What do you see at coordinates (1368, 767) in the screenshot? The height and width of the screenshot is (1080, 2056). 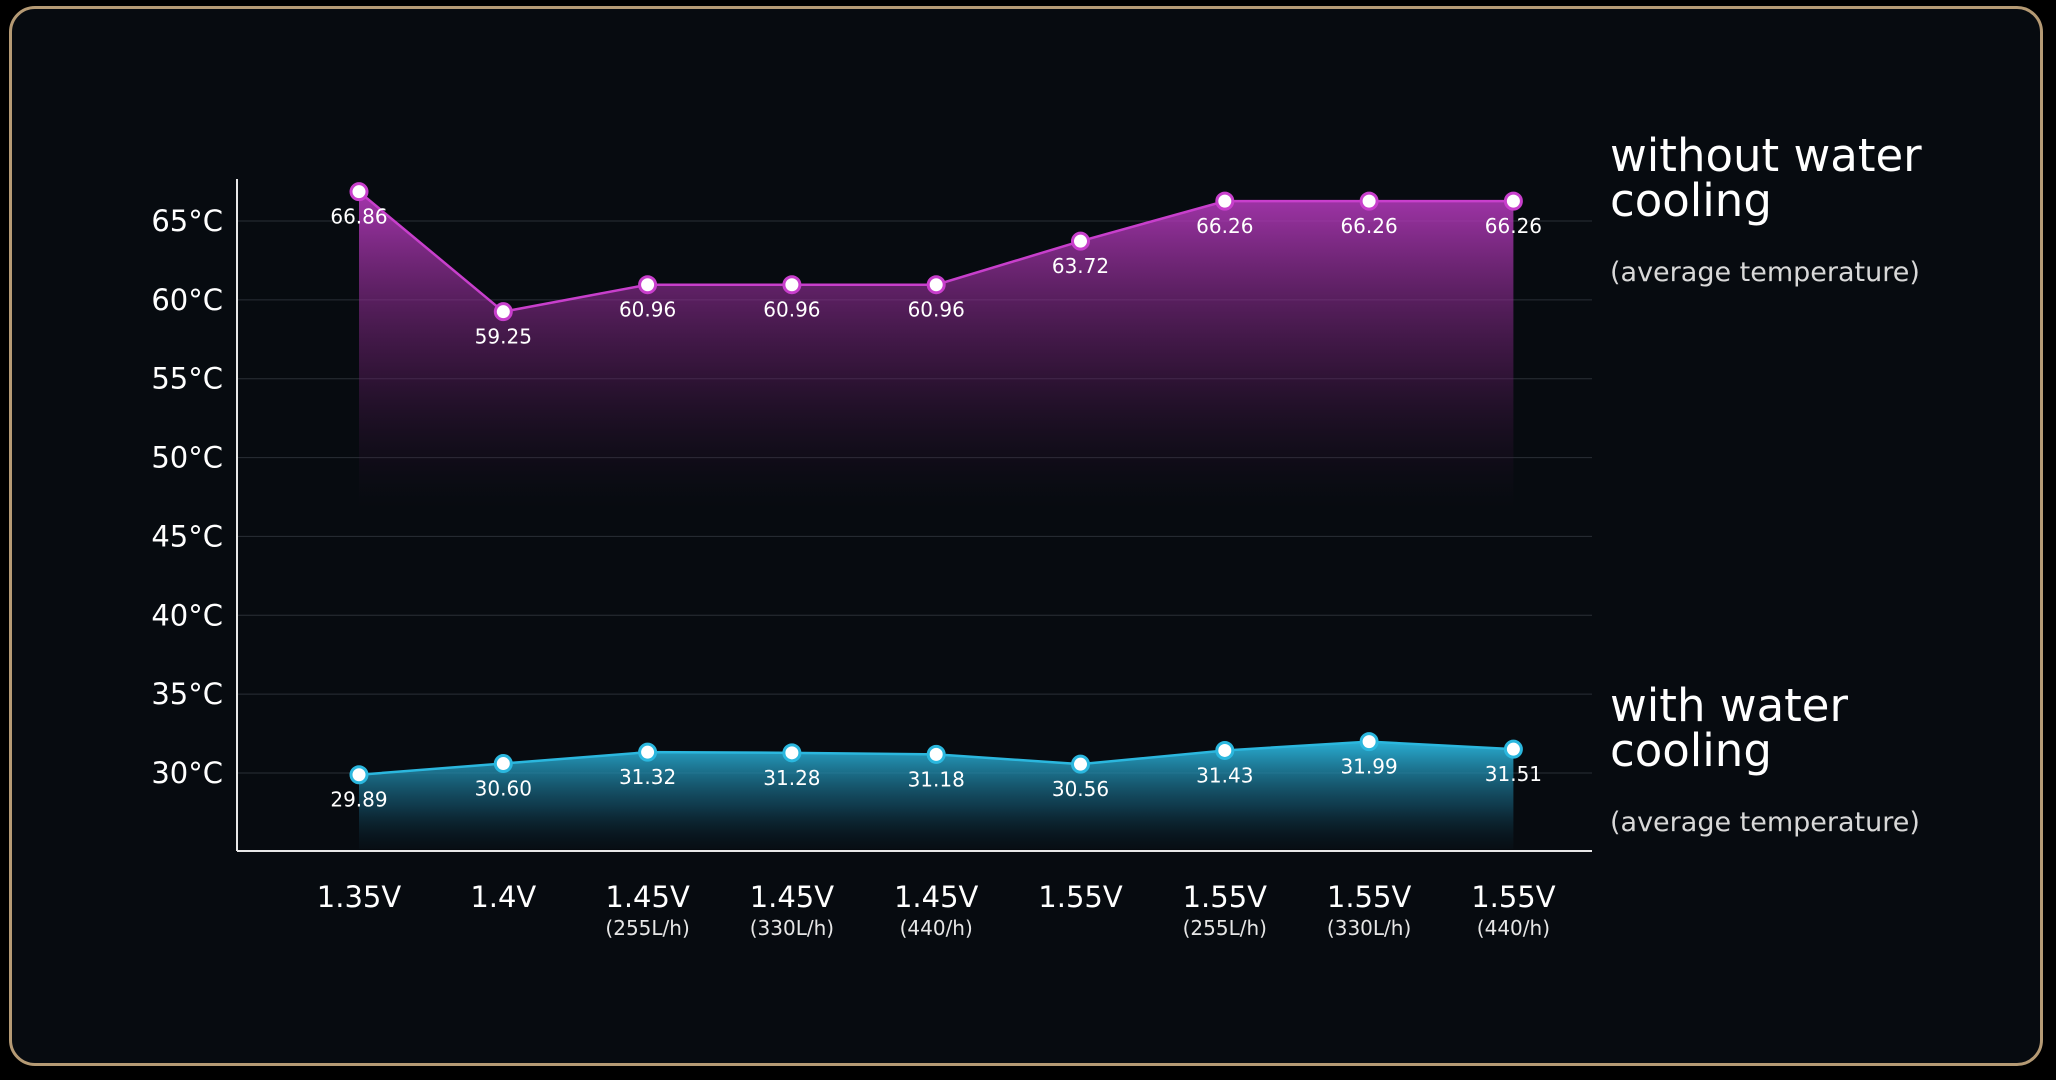 I see `data-label: 31.99` at bounding box center [1368, 767].